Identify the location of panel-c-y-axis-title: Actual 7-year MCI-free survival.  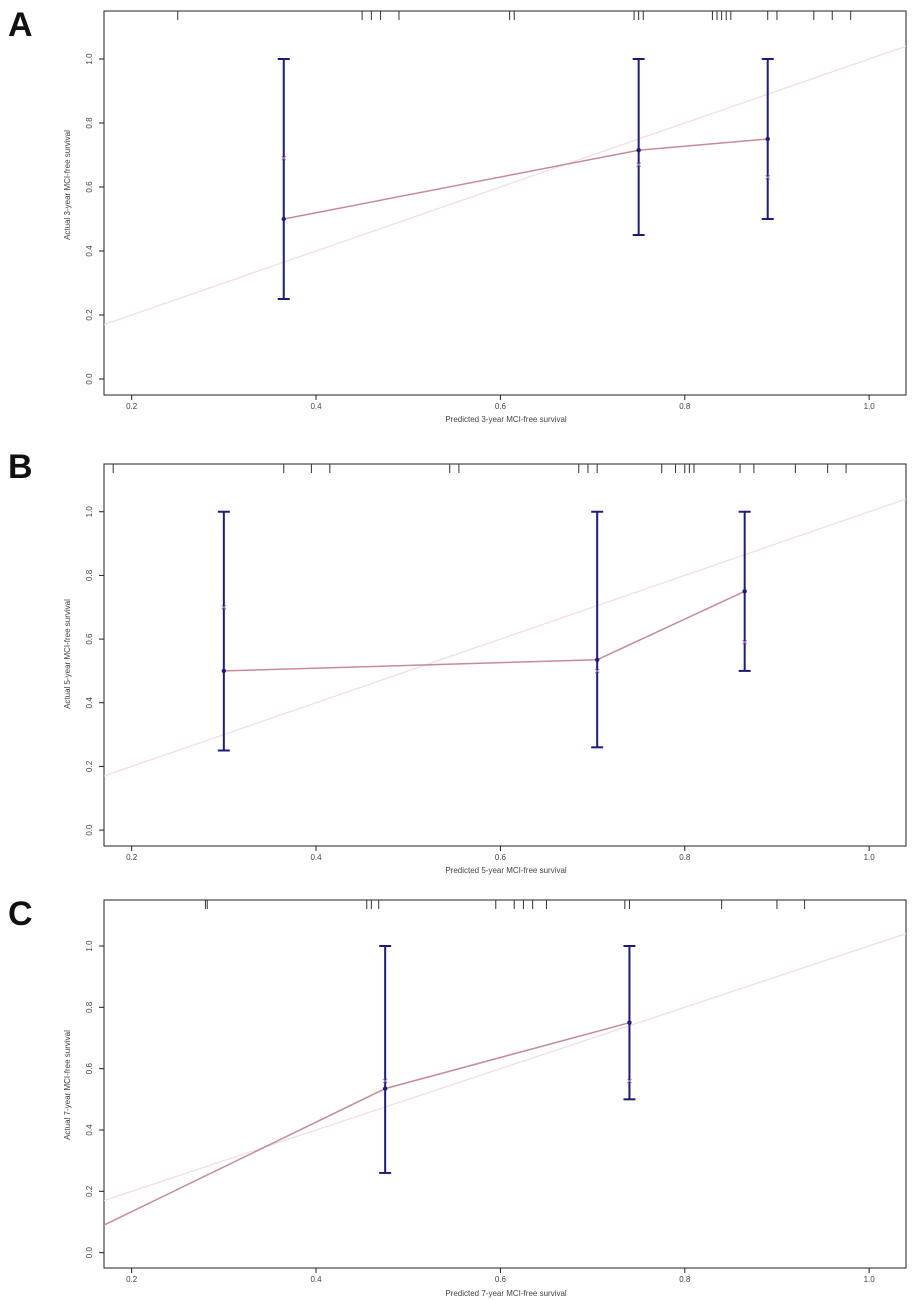
(67, 1085).